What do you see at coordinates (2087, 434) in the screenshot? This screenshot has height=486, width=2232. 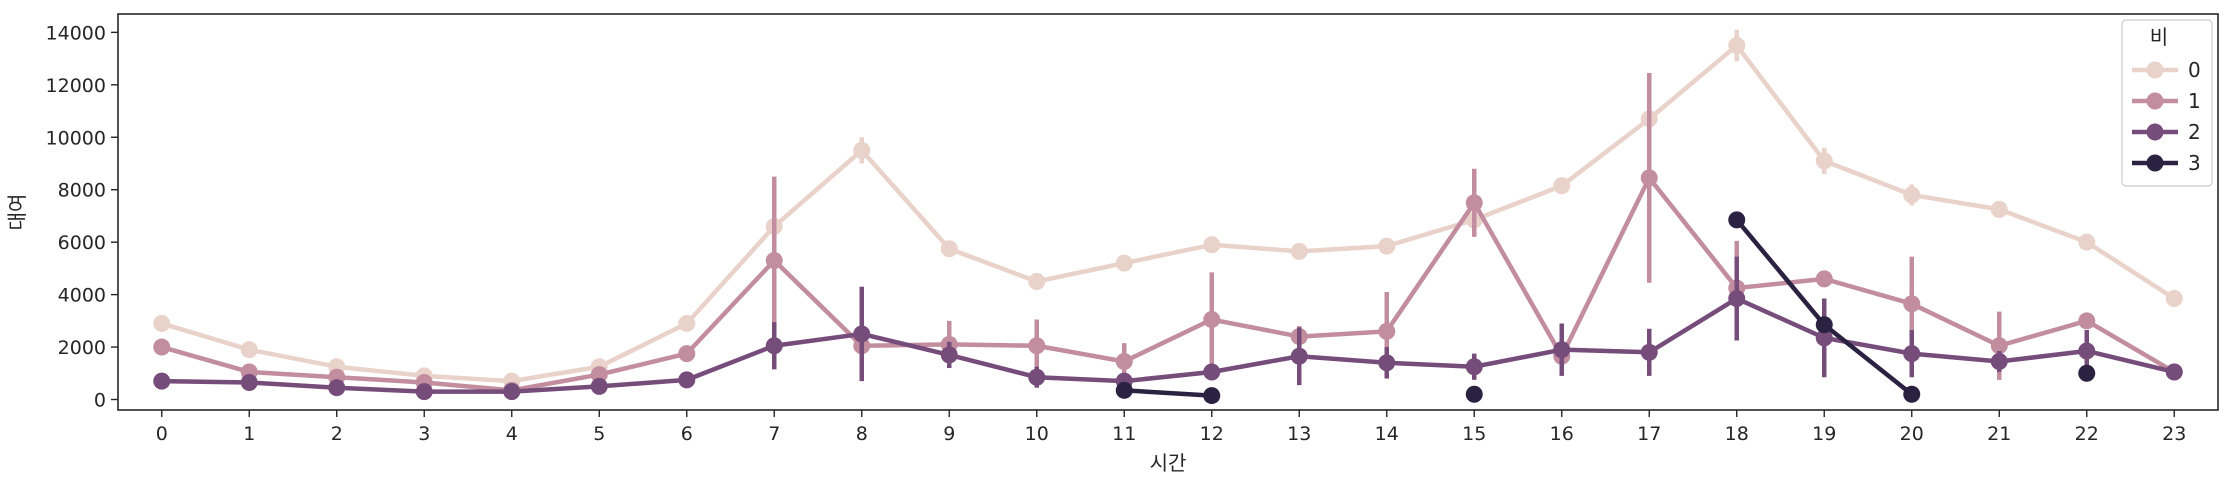 I see `x-tick-label: 22` at bounding box center [2087, 434].